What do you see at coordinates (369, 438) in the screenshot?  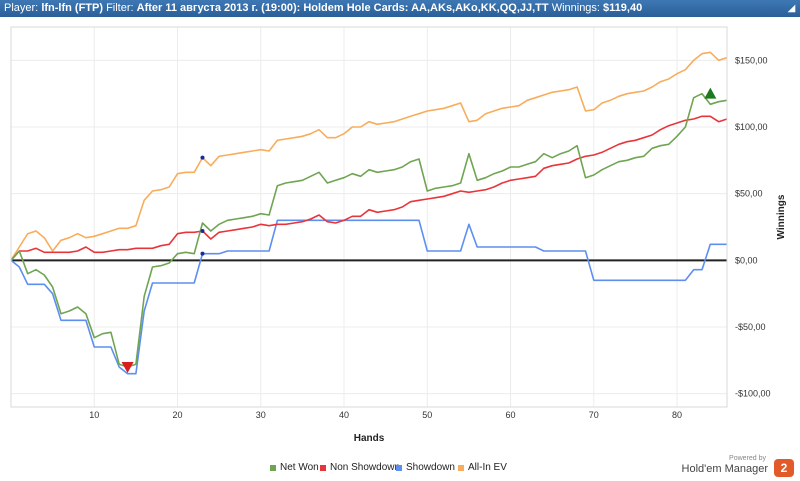 I see `x-axis-label: Hands` at bounding box center [369, 438].